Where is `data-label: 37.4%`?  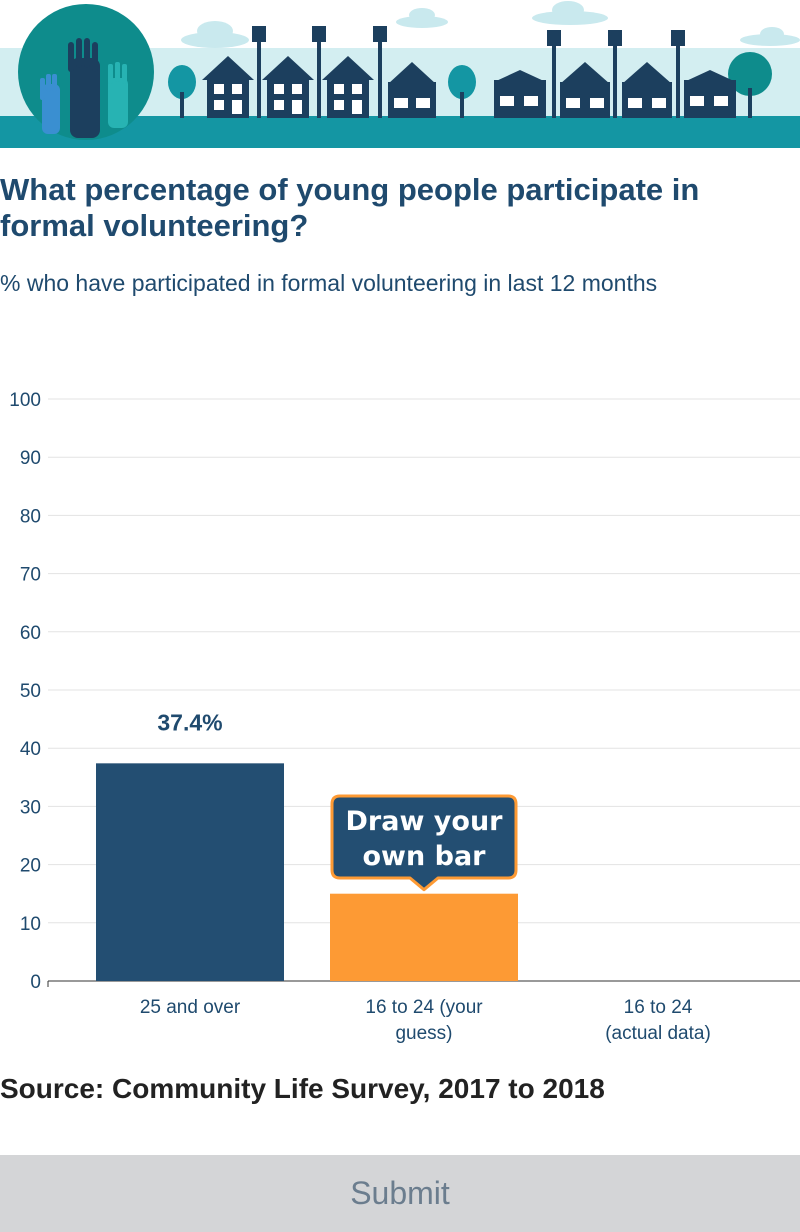
data-label: 37.4% is located at coordinates (189, 722).